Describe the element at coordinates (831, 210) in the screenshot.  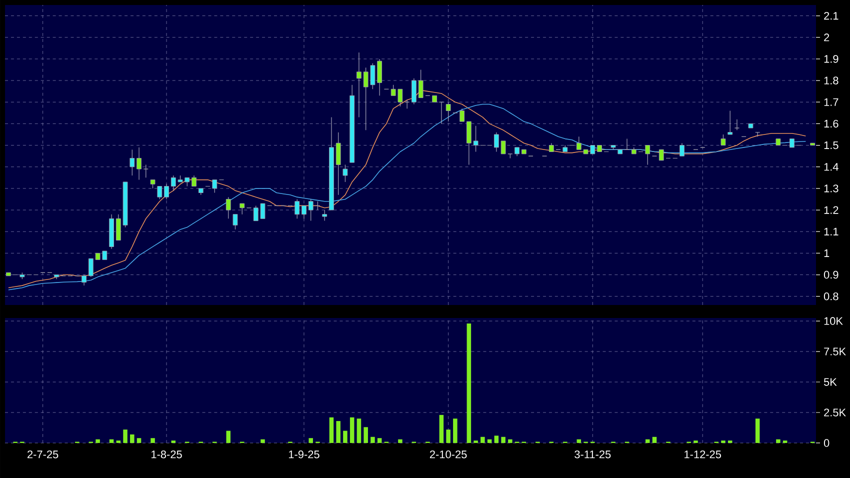
I see `y-tick-label: 1.2` at that location.